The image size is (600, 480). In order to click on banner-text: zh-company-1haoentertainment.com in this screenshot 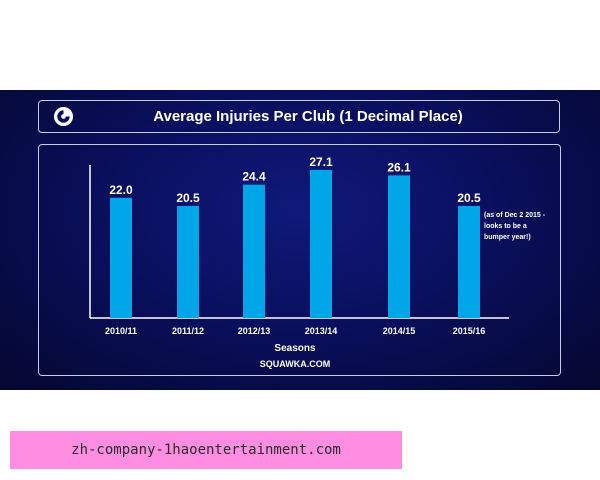, I will do `click(206, 450)`.